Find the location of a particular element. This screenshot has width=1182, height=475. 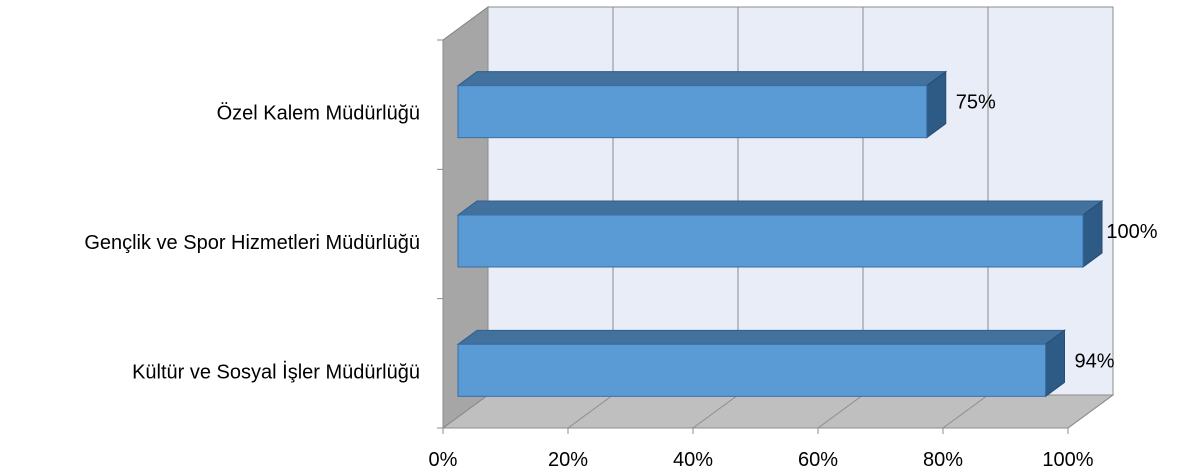

category-label: Özel Kalem Müdürlüğü is located at coordinates (318, 114).